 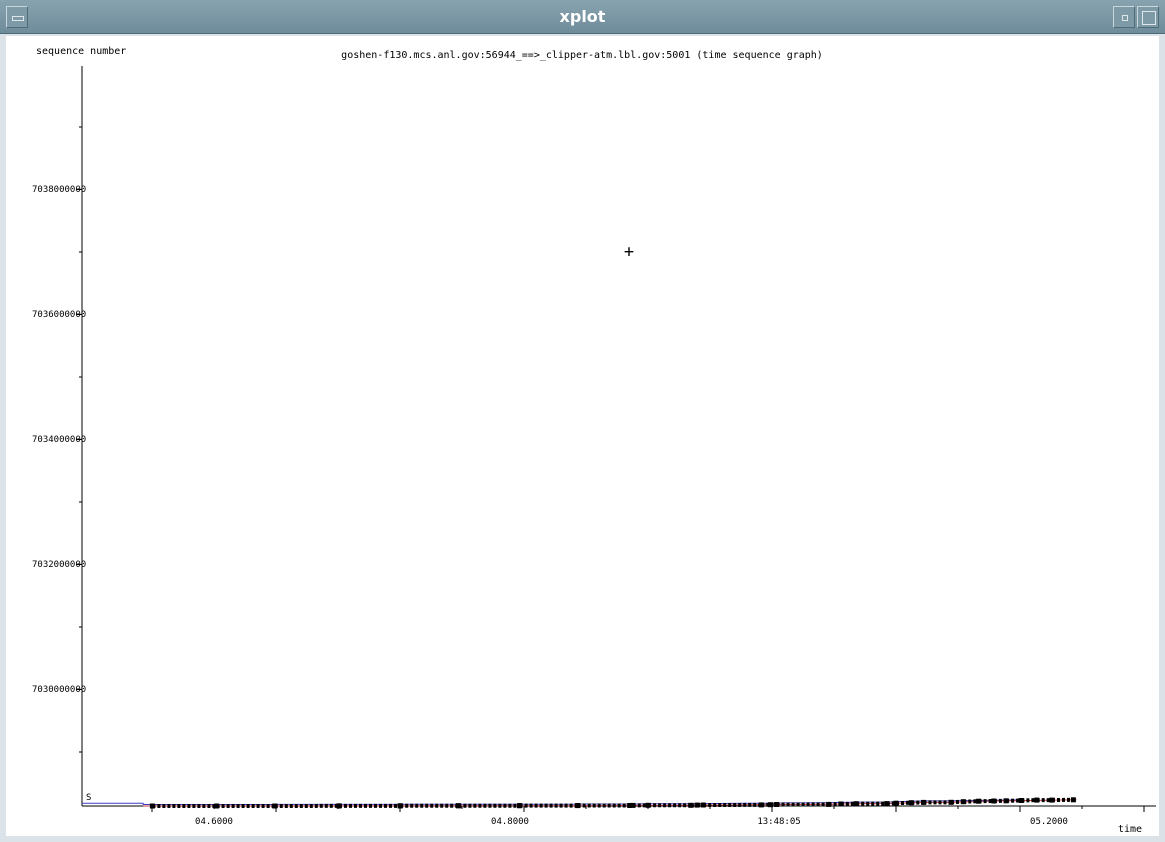 I want to click on title-bar: xplot, so click(x=582, y=17).